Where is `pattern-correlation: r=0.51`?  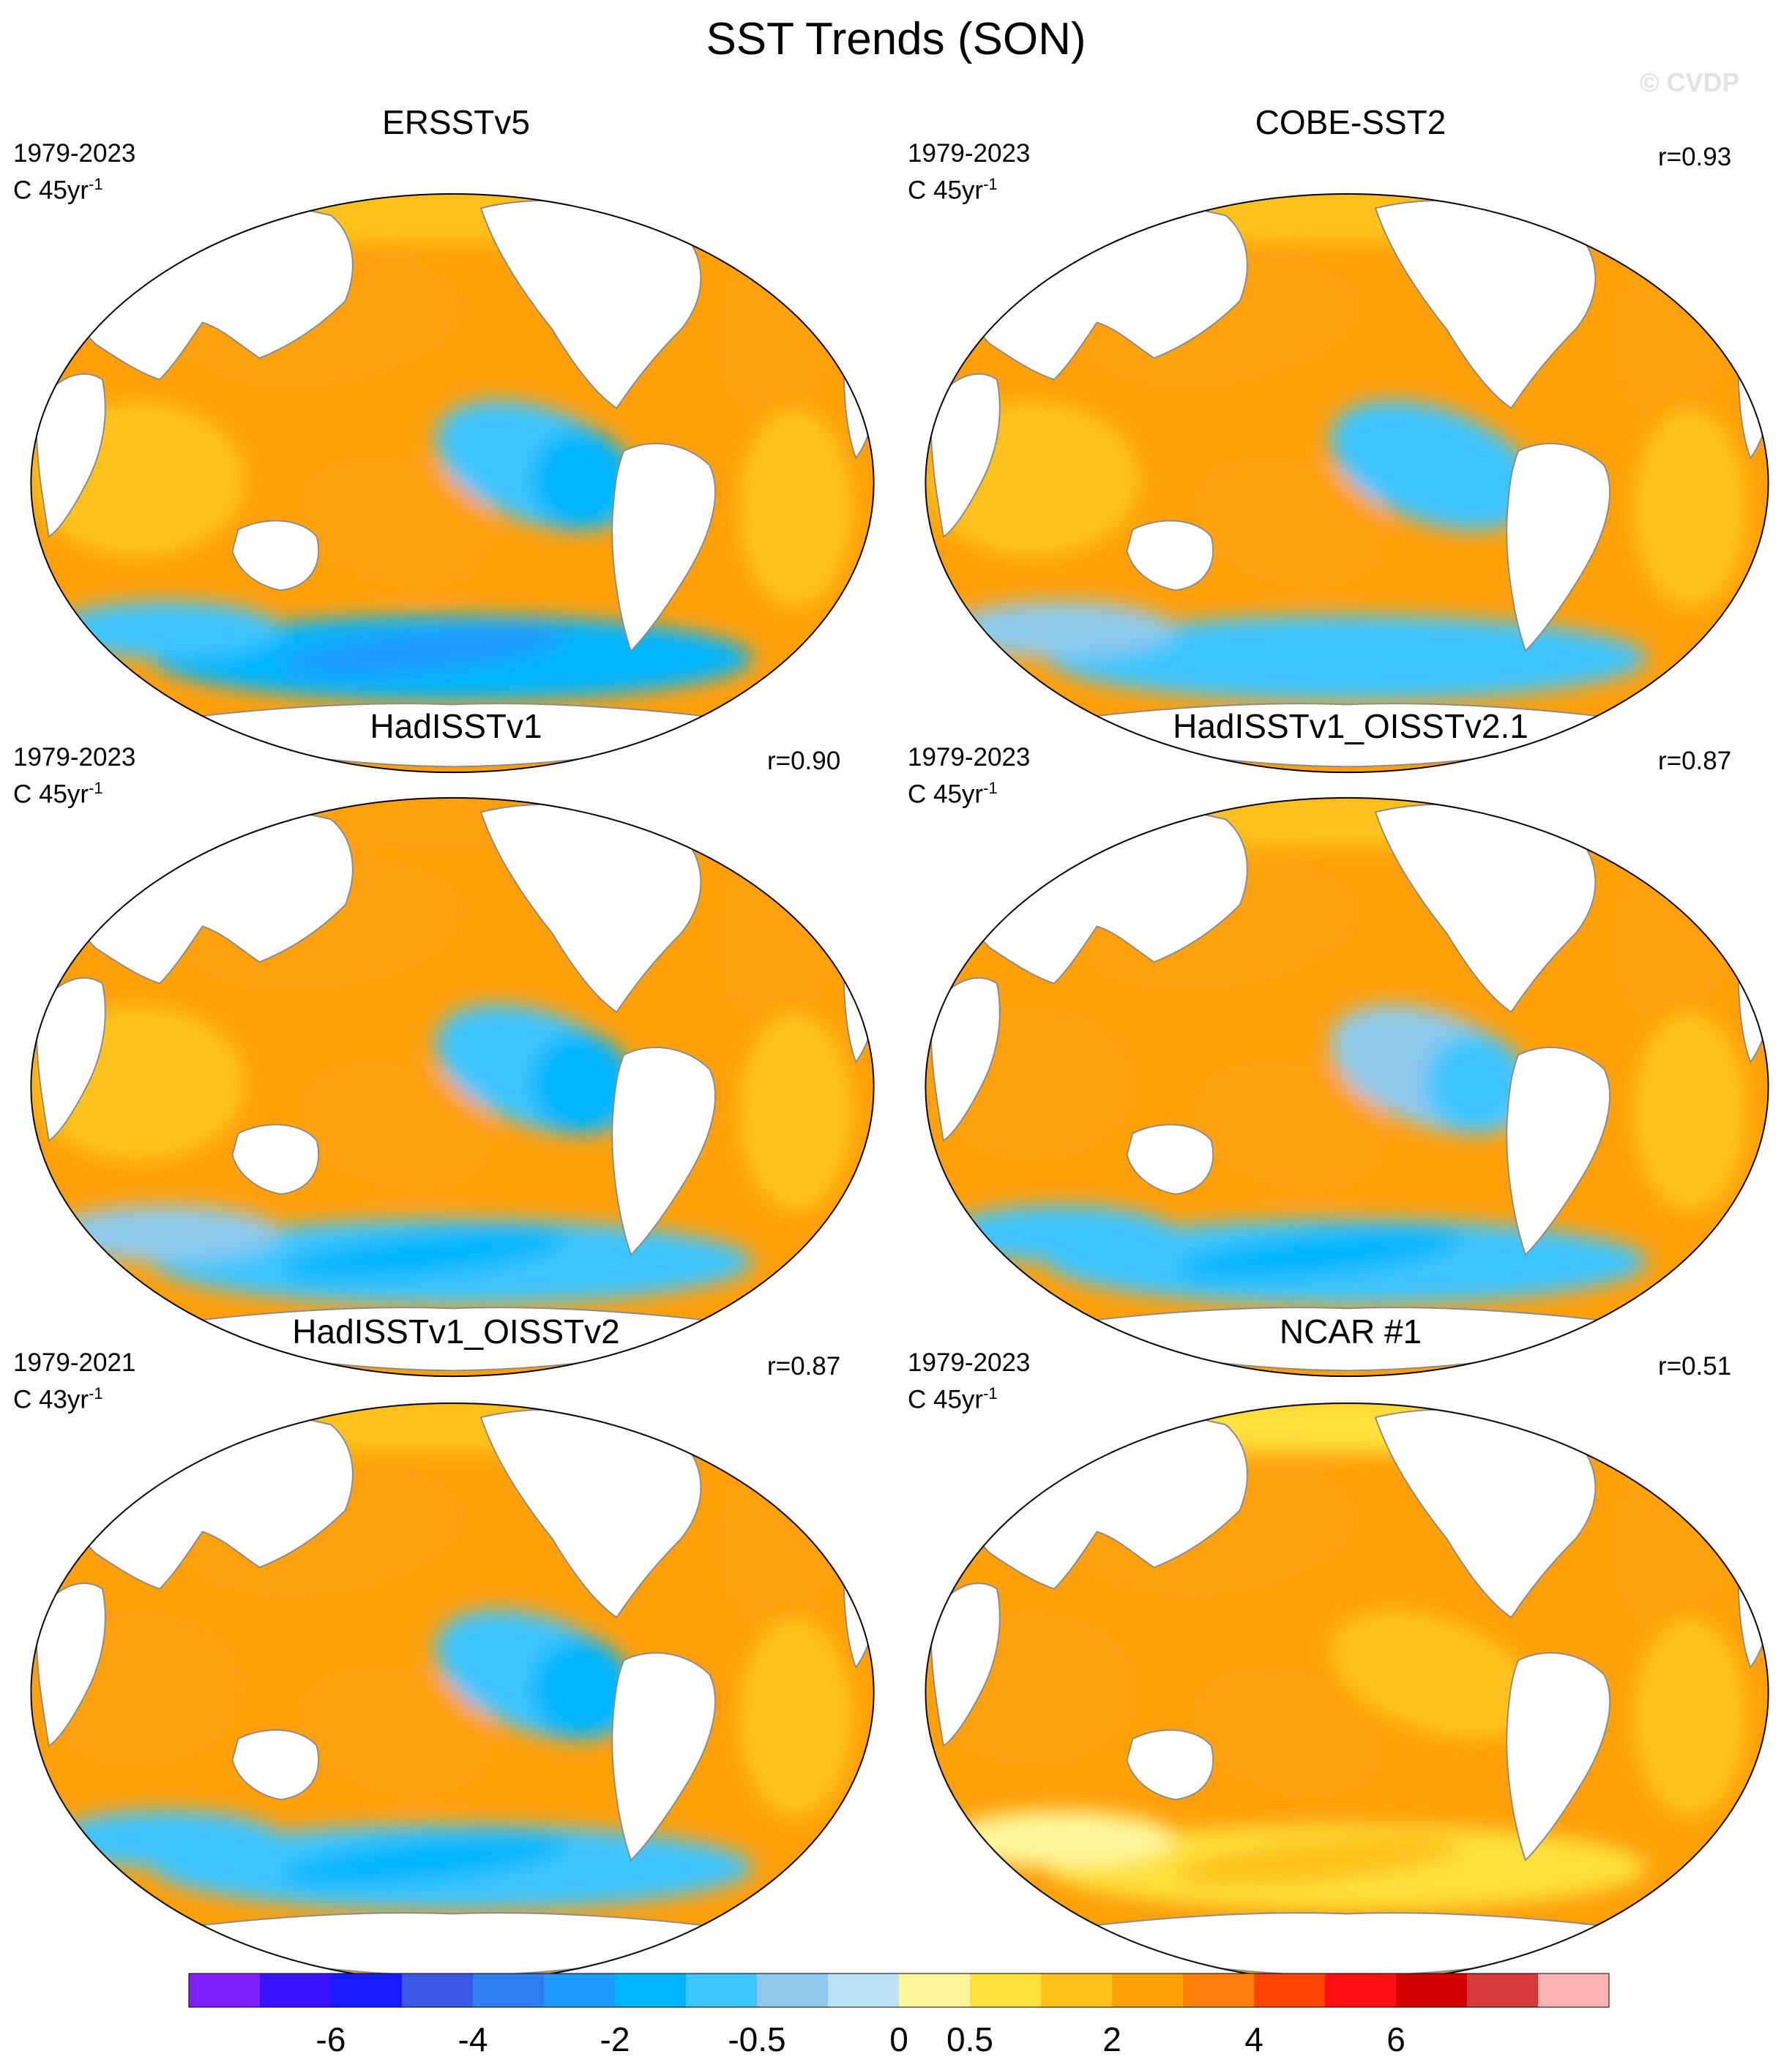
pattern-correlation: r=0.51 is located at coordinates (1695, 1367).